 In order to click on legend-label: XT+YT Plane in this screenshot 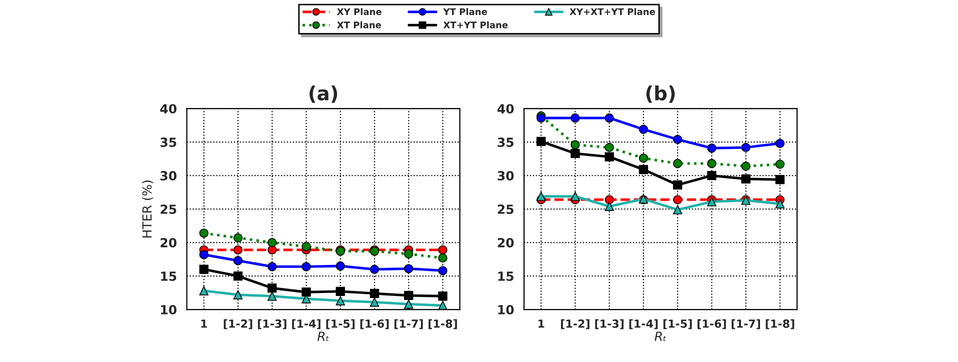, I will do `click(475, 24)`.